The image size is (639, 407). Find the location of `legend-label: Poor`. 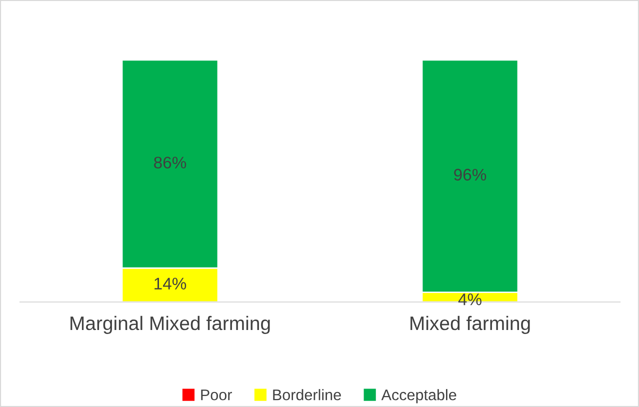

legend-label: Poor is located at coordinates (216, 395).